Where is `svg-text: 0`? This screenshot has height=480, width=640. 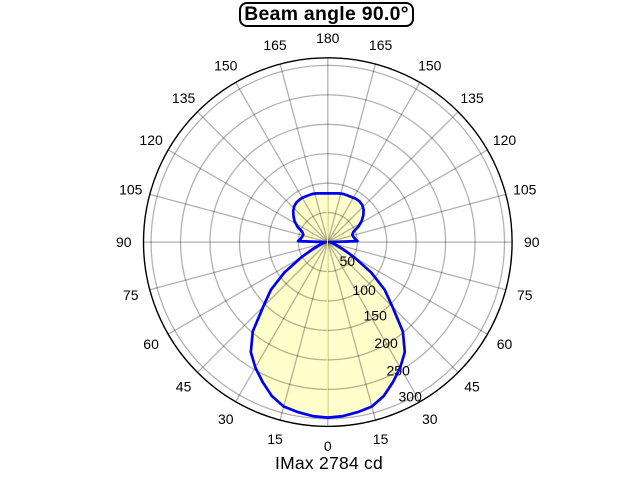 svg-text: 0 is located at coordinates (328, 446).